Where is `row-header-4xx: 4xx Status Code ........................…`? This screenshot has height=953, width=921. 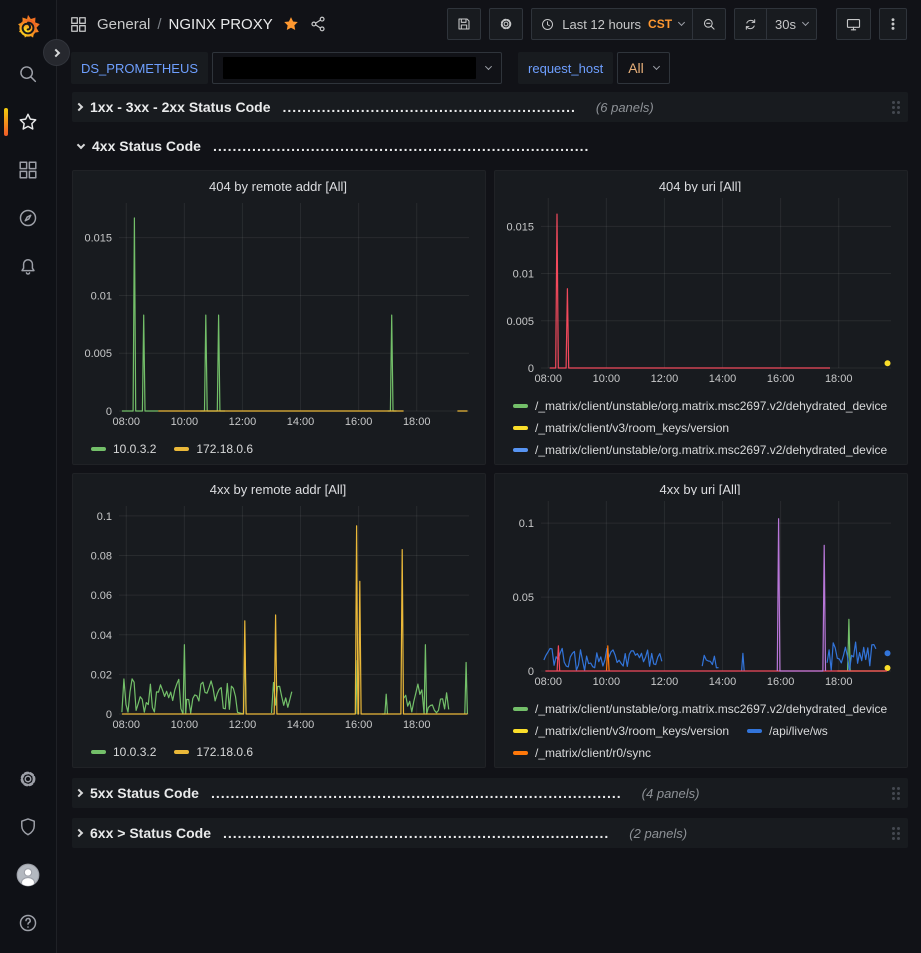 row-header-4xx: 4xx Status Code ........................… is located at coordinates (490, 146).